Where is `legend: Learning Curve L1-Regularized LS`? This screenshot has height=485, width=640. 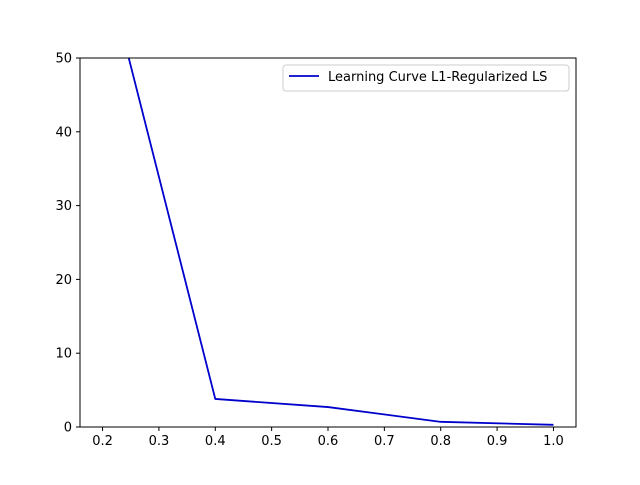 legend: Learning Curve L1-Regularized LS is located at coordinates (426, 78).